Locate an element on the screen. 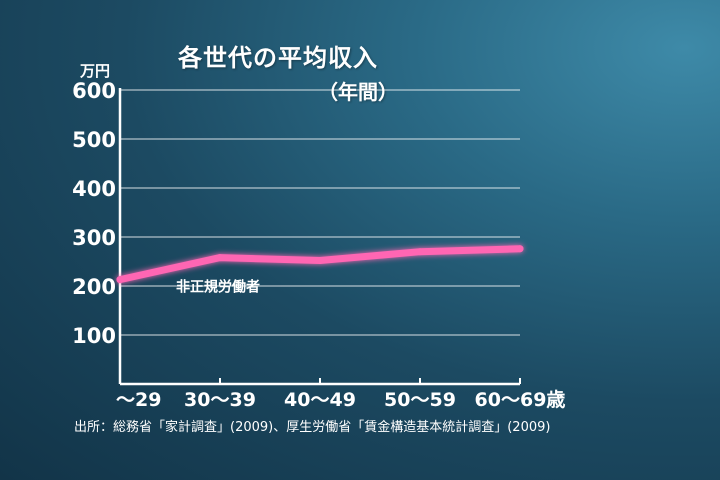 This screenshot has height=480, width=720. series-label: 非正規労働者 is located at coordinates (218, 287).